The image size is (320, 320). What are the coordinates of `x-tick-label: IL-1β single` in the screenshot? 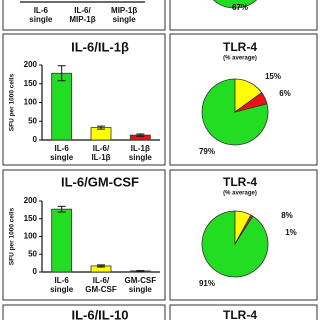 It's located at (141, 153).